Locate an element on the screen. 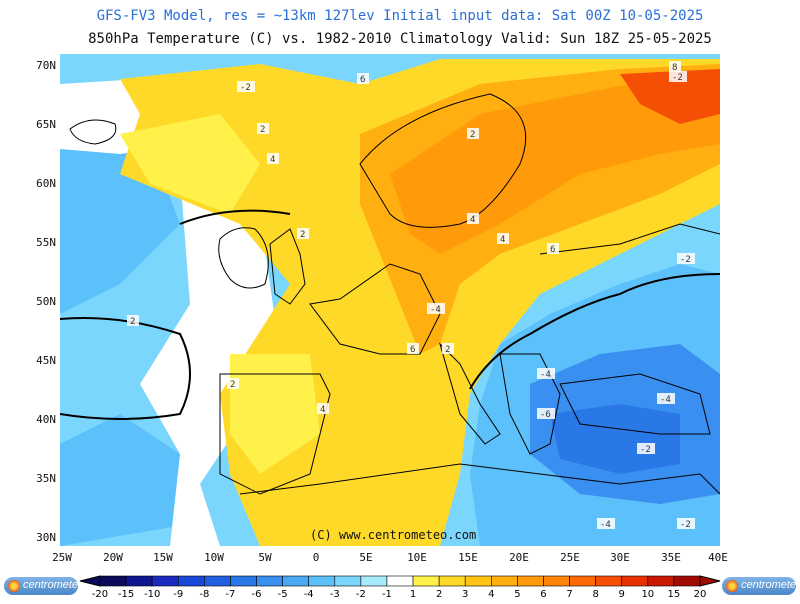 This screenshot has height=604, width=800. brand-logo-icon is located at coordinates (732, 586).